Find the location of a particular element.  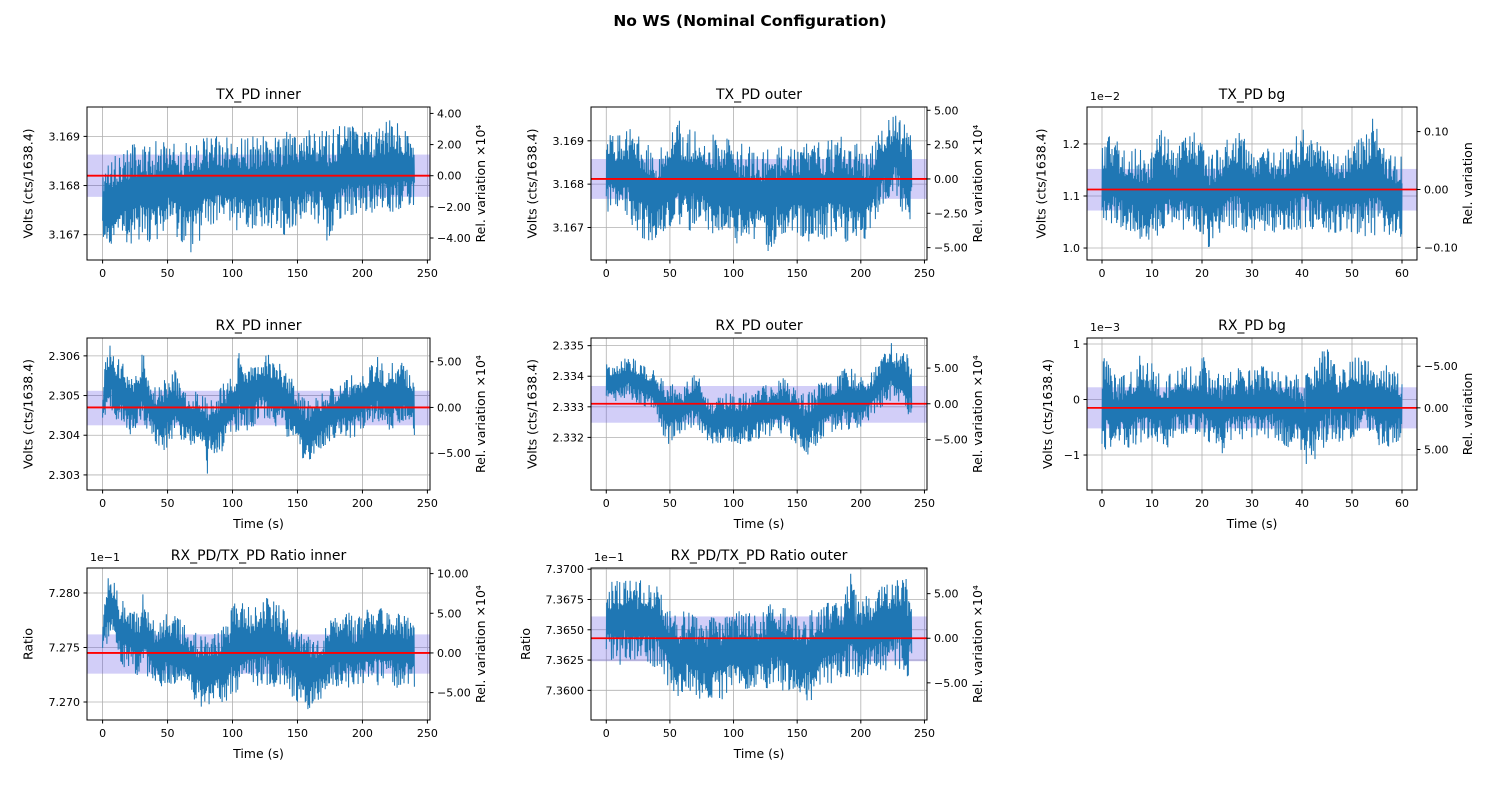

plot-title: RX_PD bg is located at coordinates (1252, 326).